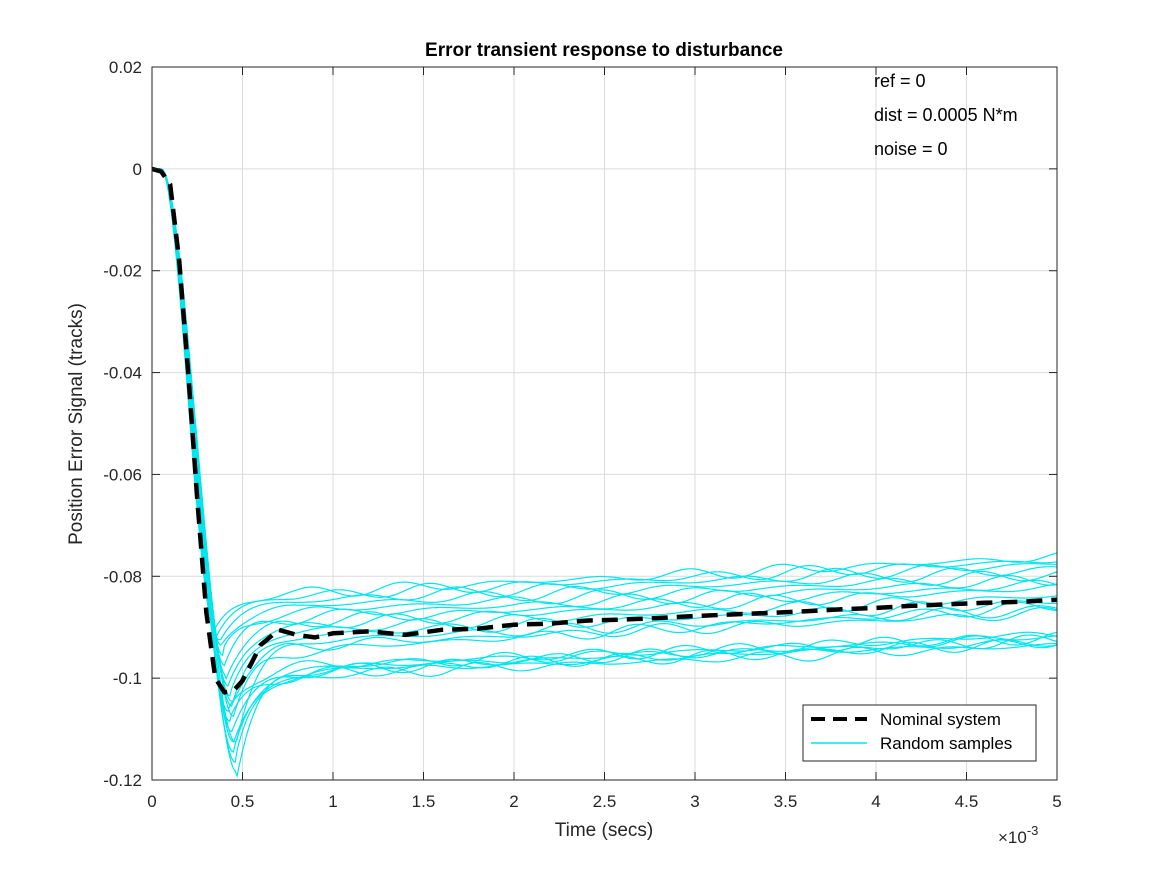 The width and height of the screenshot is (1167, 875). What do you see at coordinates (940, 719) in the screenshot?
I see `legend-label-nominal: Nominal system` at bounding box center [940, 719].